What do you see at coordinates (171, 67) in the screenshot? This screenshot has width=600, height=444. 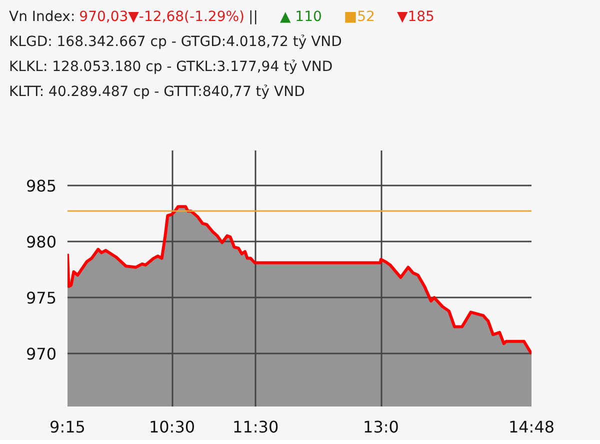 I see `text: KLKL: 128.053.180 cp - GTKL:3.177,94 tỷ VND` at bounding box center [171, 67].